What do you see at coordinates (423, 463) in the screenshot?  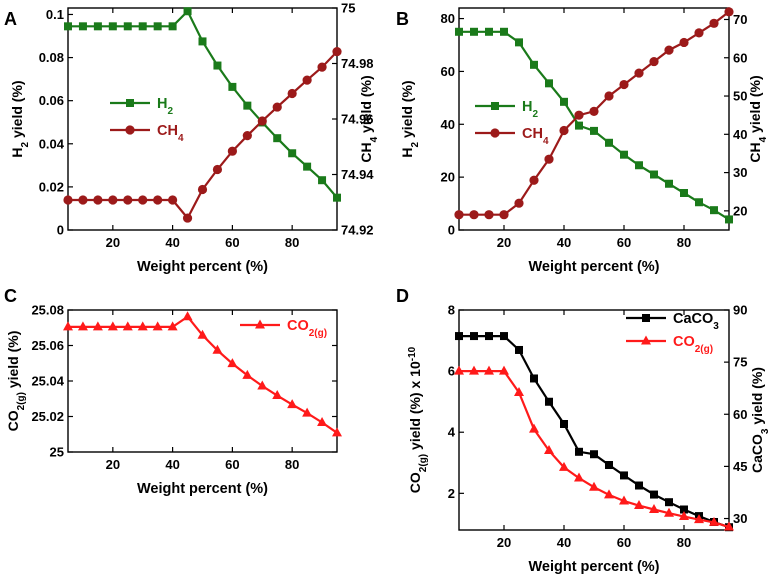 I see `y-left-axis-label-part: 2(g)` at bounding box center [423, 463].